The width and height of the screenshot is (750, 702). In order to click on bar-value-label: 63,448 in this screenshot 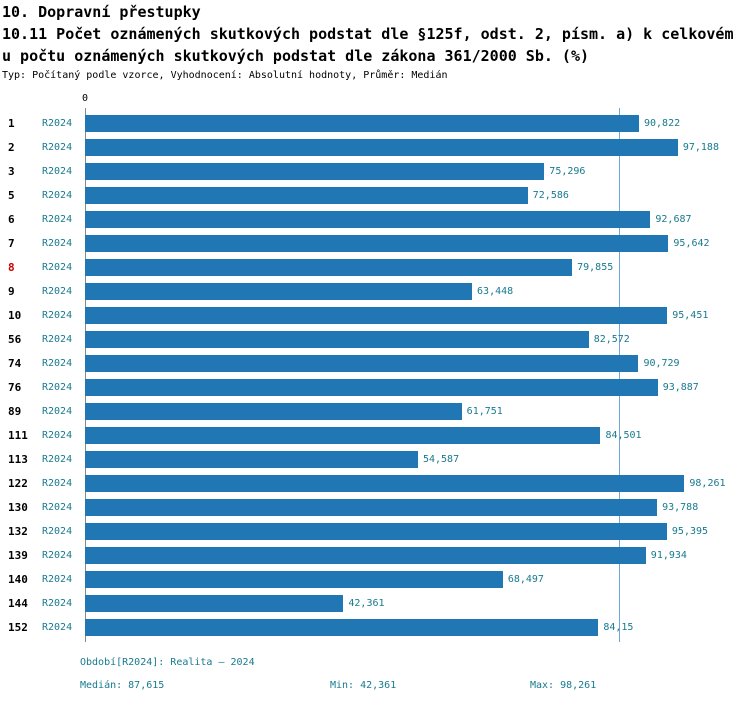, I will do `click(495, 291)`.